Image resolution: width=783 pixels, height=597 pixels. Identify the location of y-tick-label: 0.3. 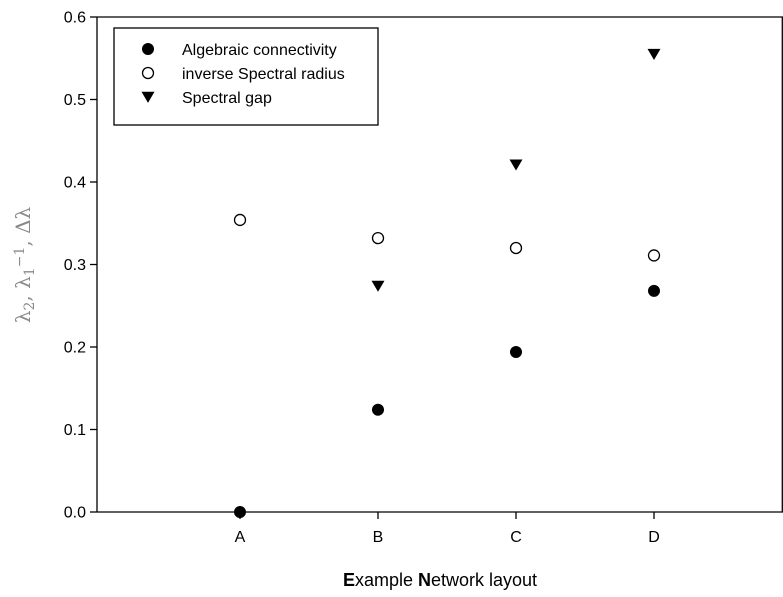
(75, 265).